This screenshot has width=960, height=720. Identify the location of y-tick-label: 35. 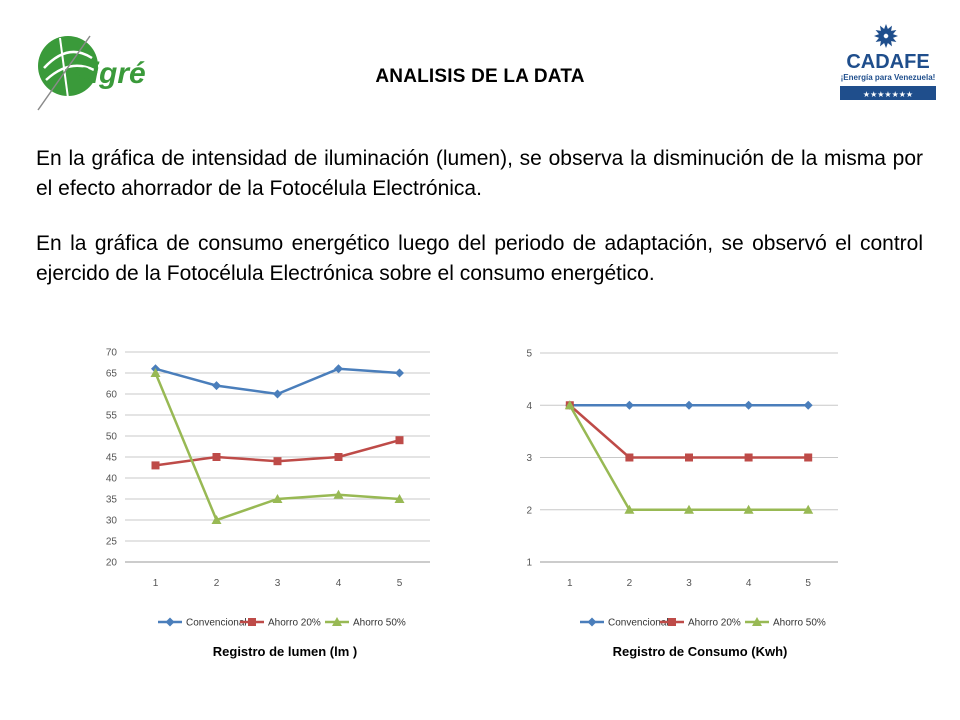
(112, 500).